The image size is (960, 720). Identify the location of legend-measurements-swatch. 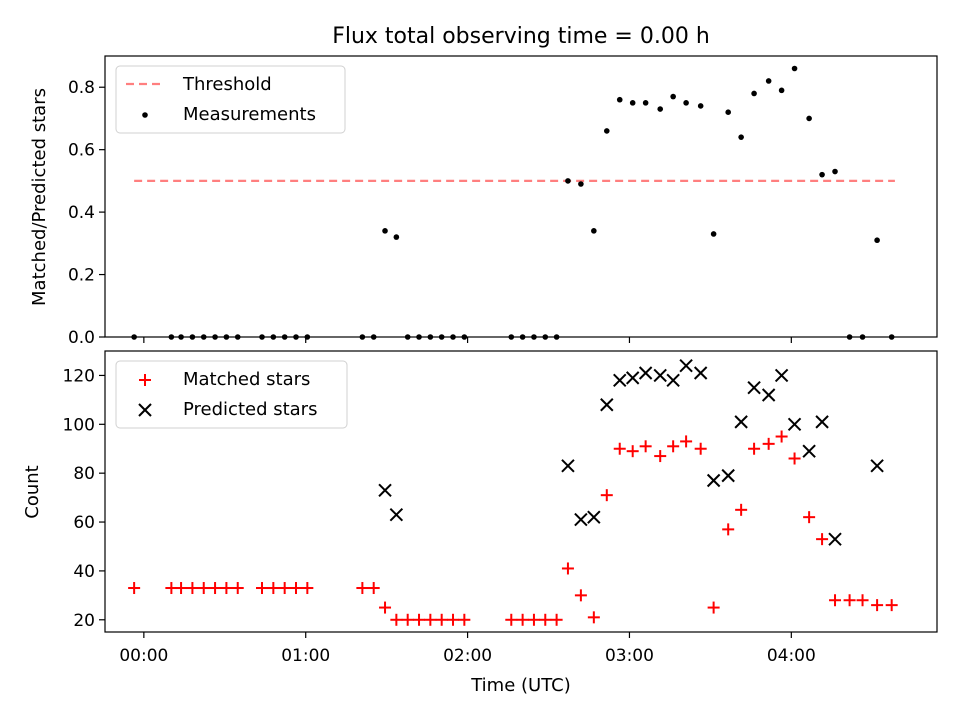
(145, 115).